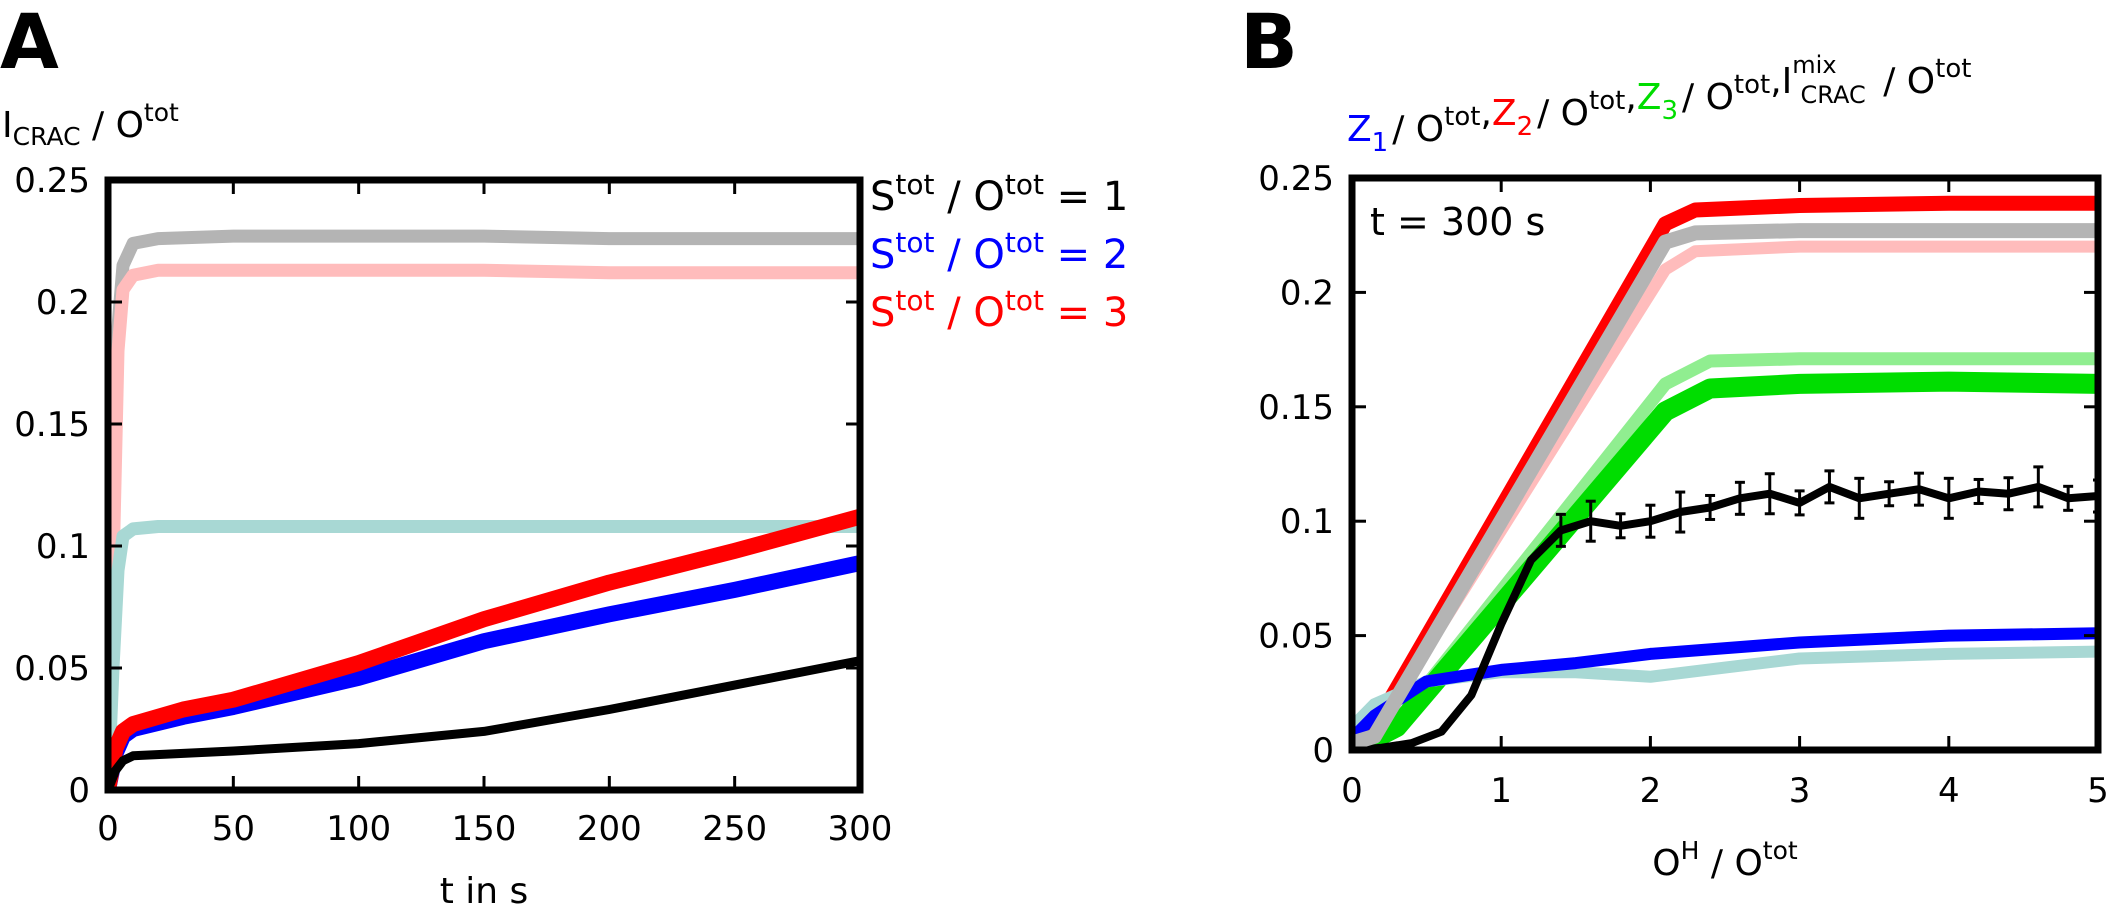 The height and width of the screenshot is (908, 2125). What do you see at coordinates (1780, 850) in the screenshot?
I see `x-axis-label-b-sup2: tot` at bounding box center [1780, 850].